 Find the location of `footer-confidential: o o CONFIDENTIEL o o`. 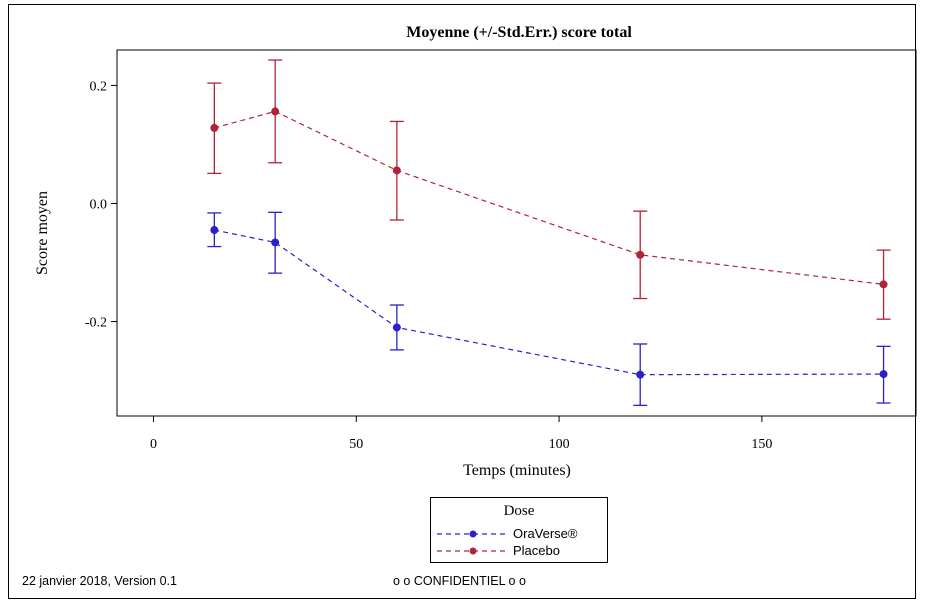

footer-confidential: o o CONFIDENTIEL o o is located at coordinates (459, 581).